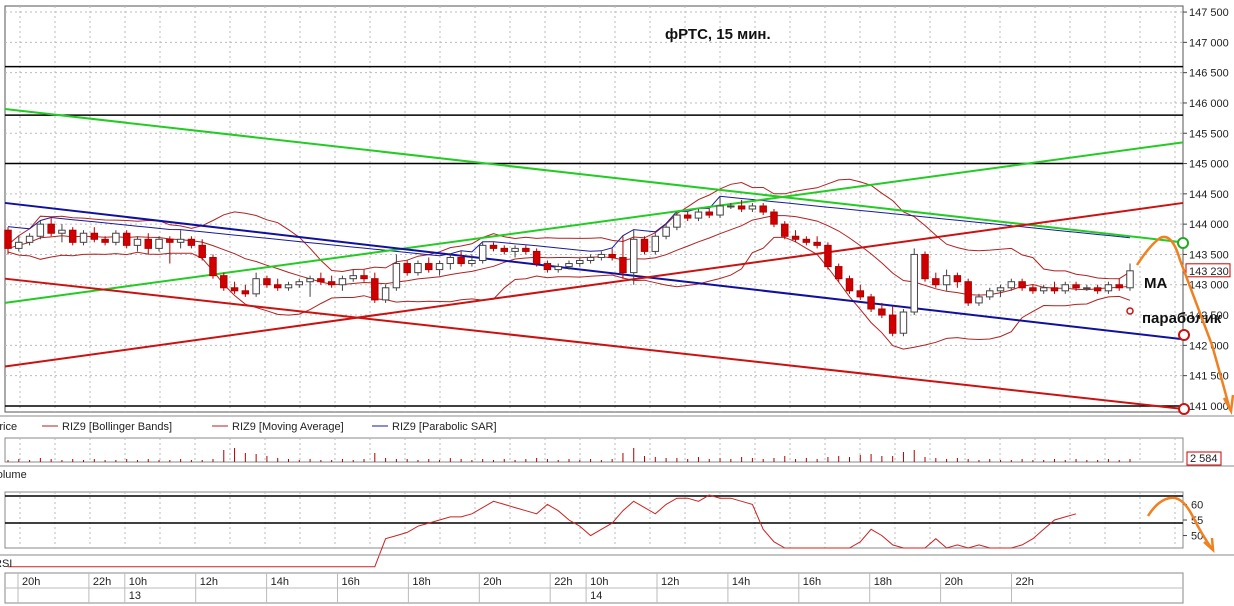  I want to click on y-tick-label: 143 000, so click(1209, 286).